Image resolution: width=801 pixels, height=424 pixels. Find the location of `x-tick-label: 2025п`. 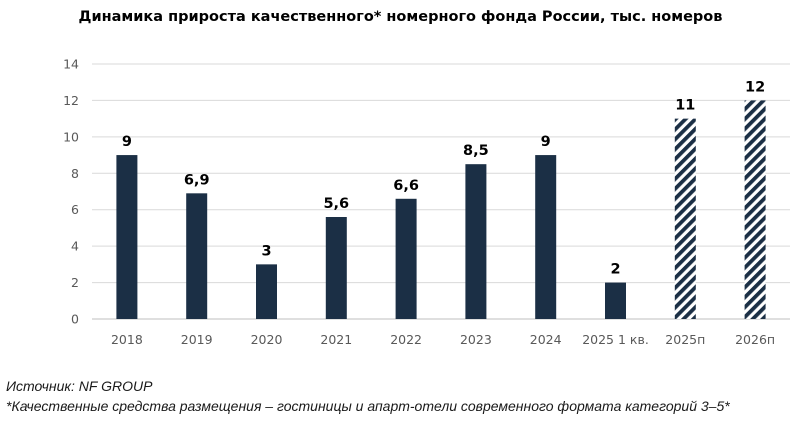

x-tick-label: 2025п is located at coordinates (685, 339).